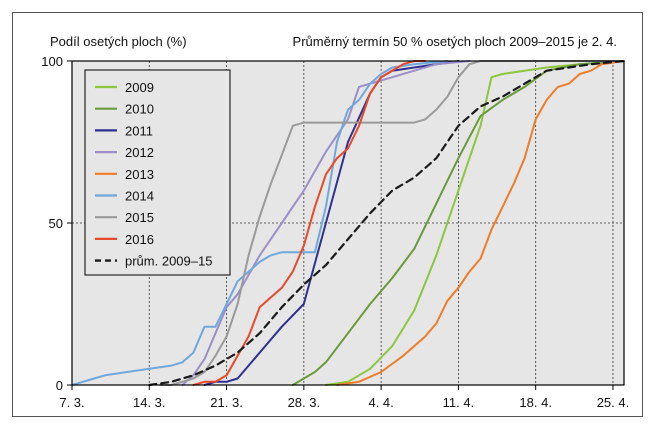 The image size is (655, 434). I want to click on legend-label: 2010, so click(139, 109).